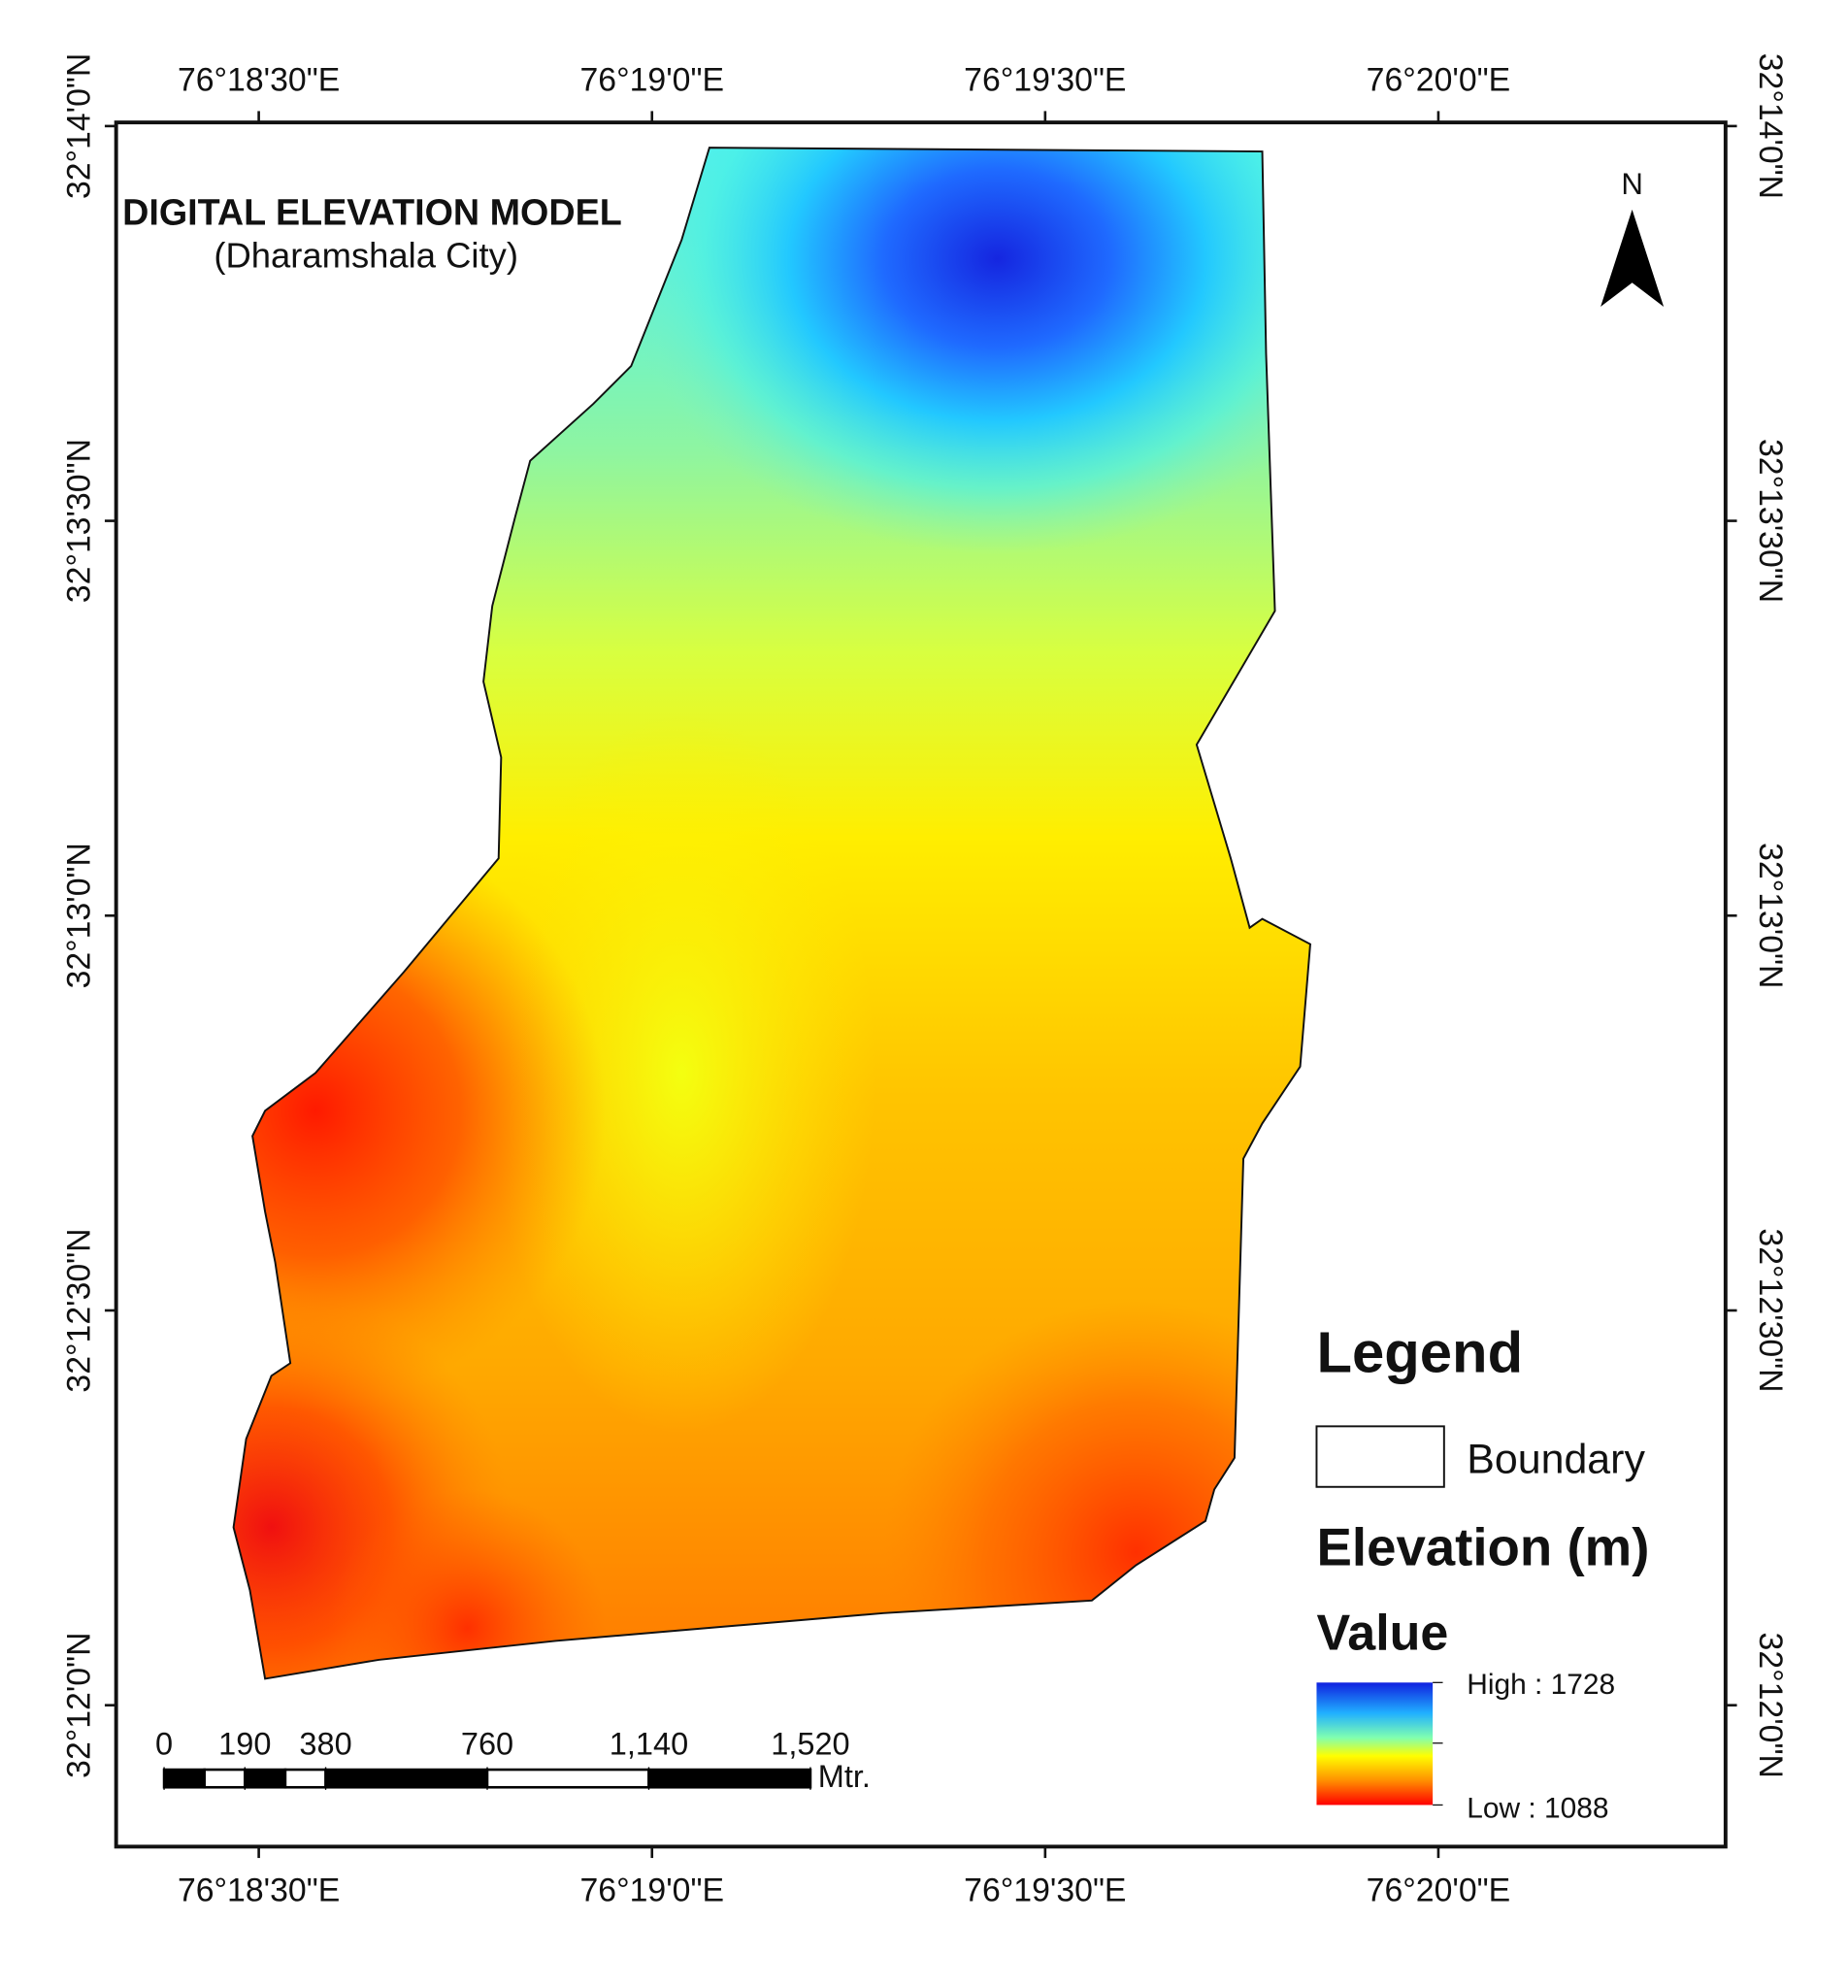 The image size is (1848, 1988). What do you see at coordinates (164, 1744) in the screenshot?
I see `scale-label: 0` at bounding box center [164, 1744].